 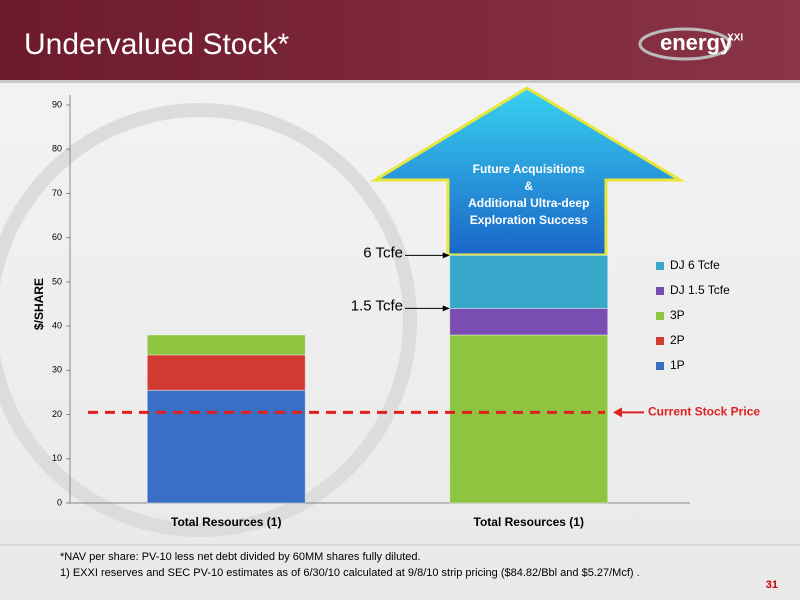 What do you see at coordinates (695, 265) in the screenshot?
I see `legend-label: DJ 6 Tcfe` at bounding box center [695, 265].